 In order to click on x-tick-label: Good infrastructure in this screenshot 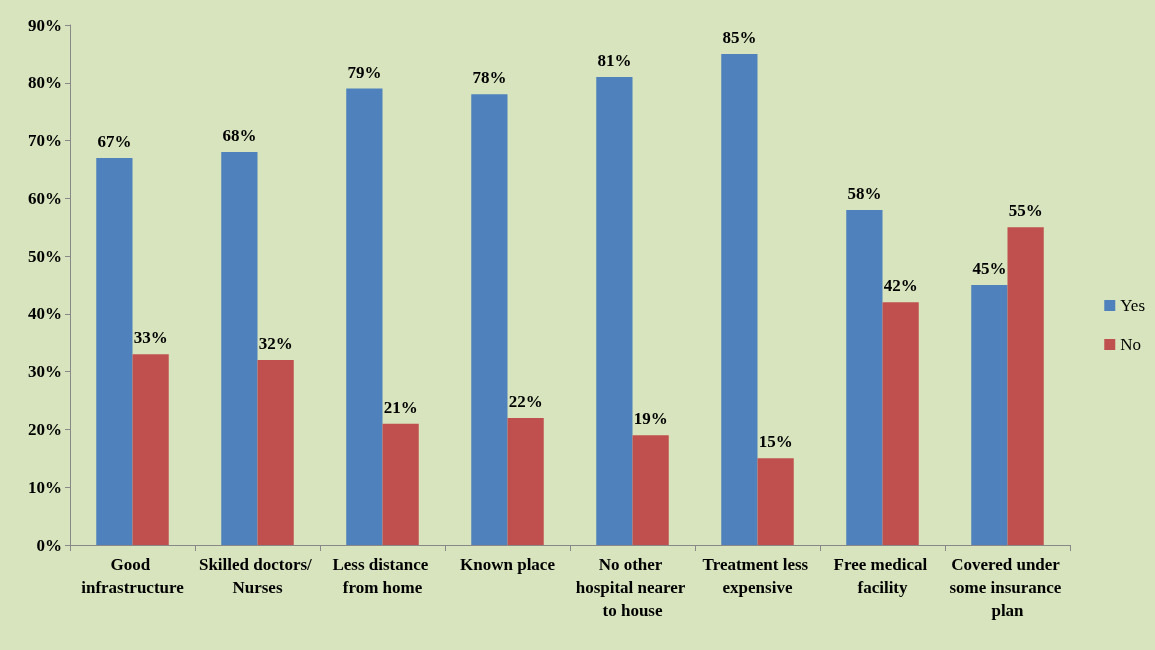, I will do `click(133, 576)`.